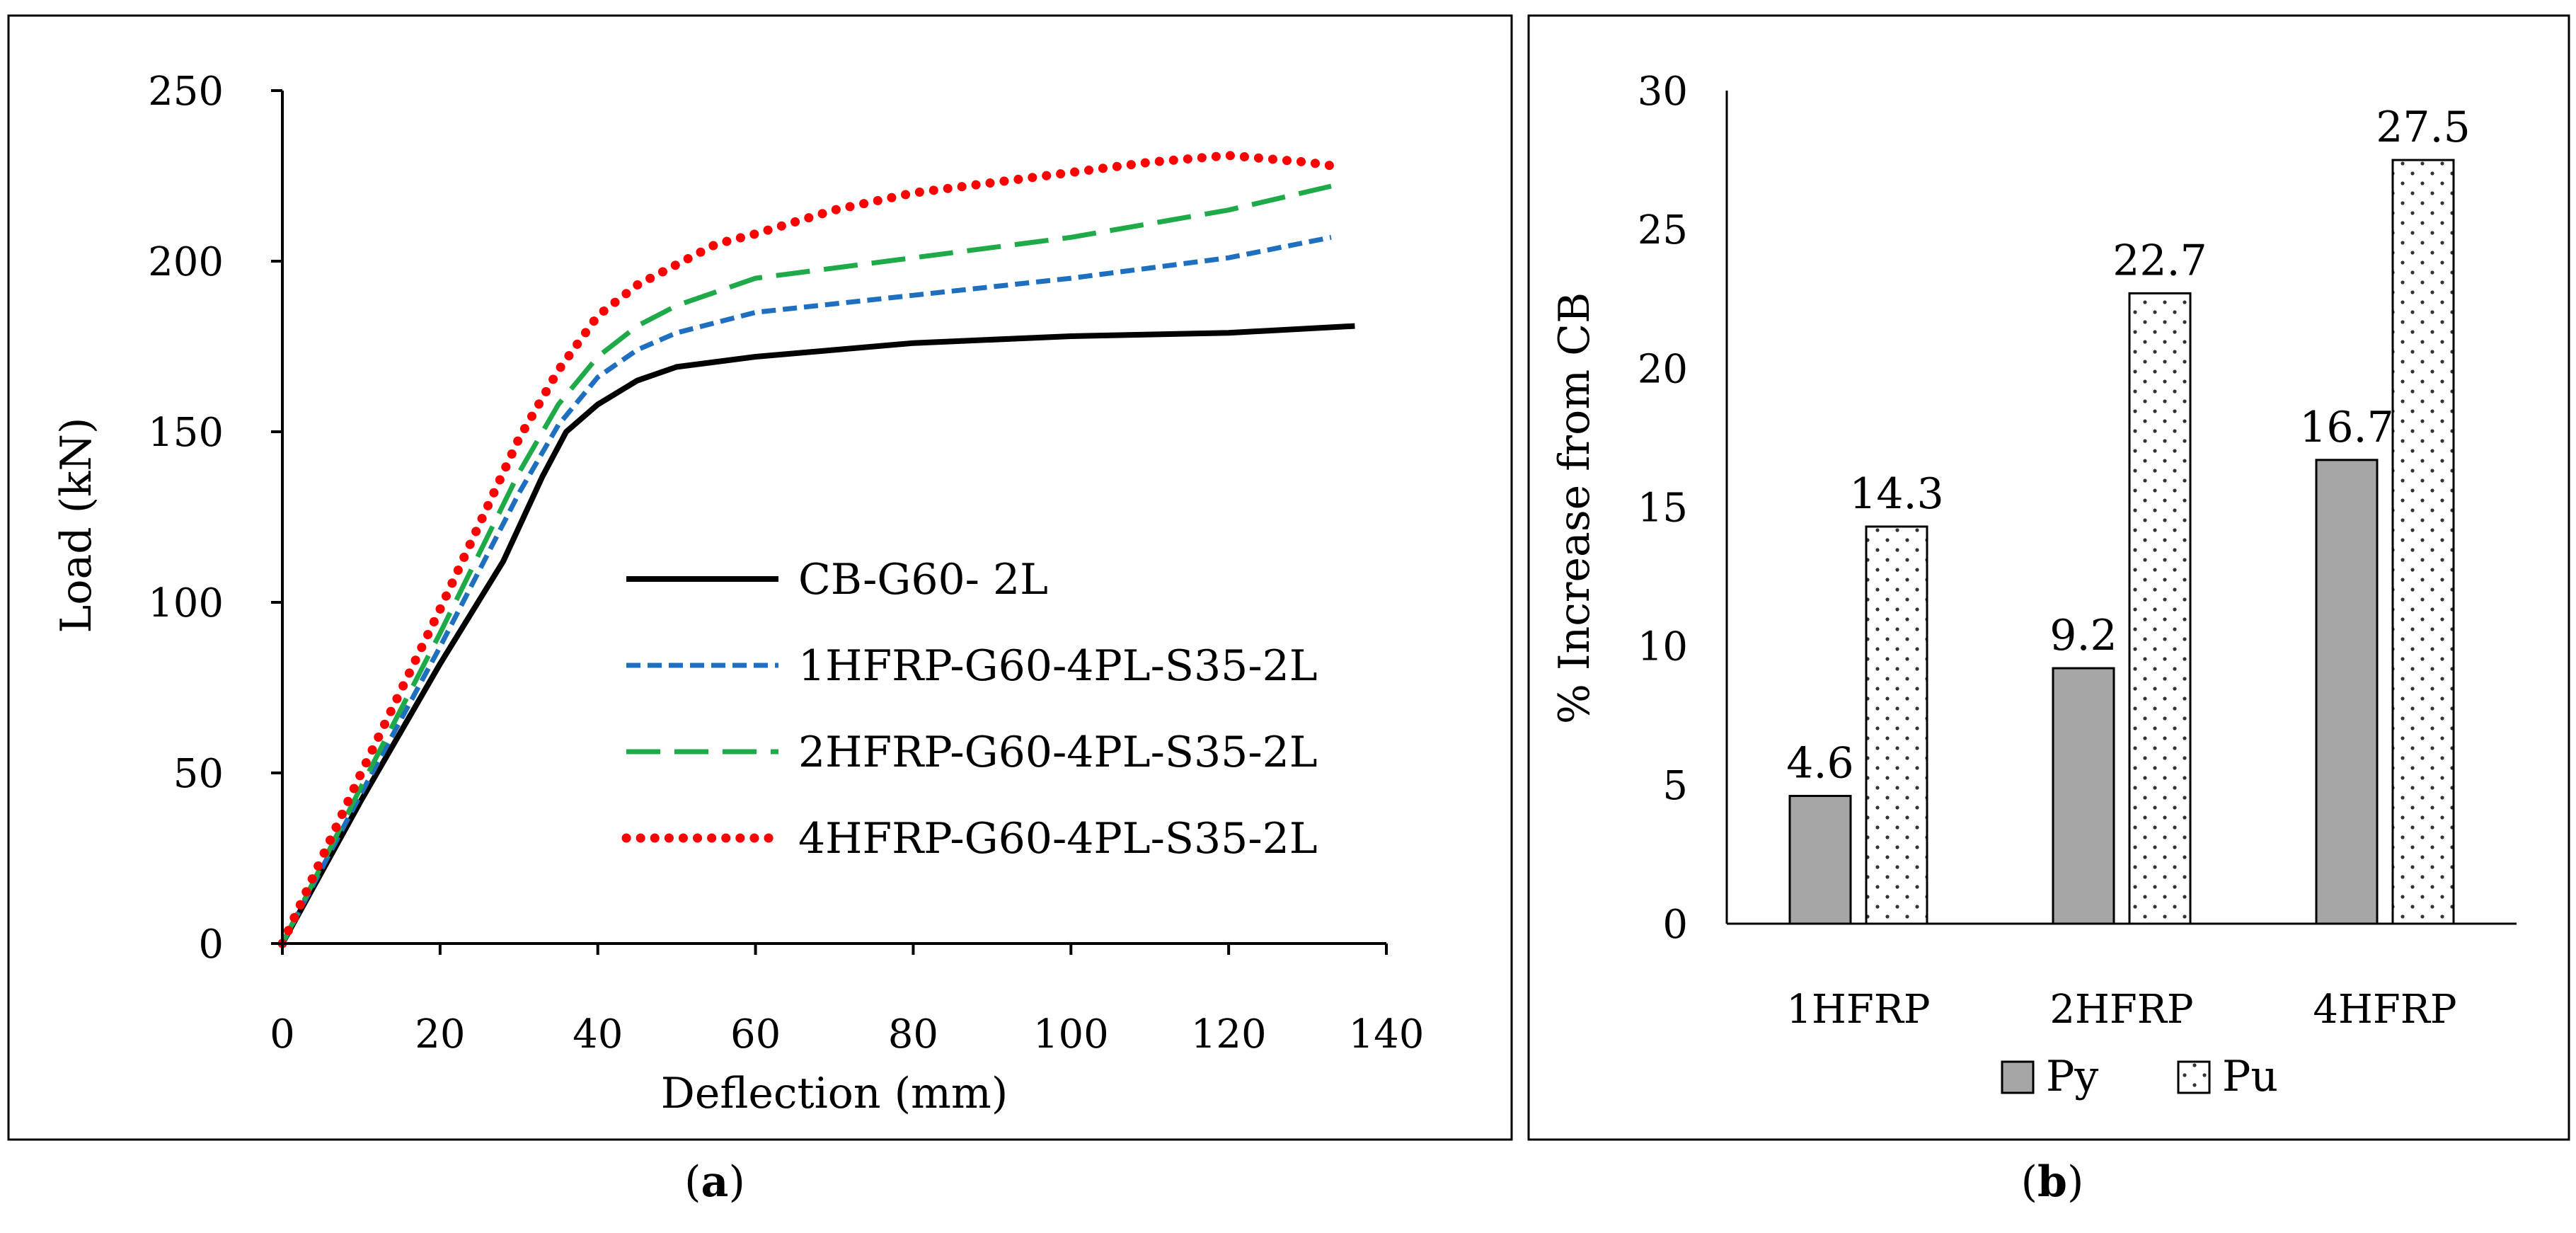  What do you see at coordinates (1387, 1034) in the screenshot?
I see `x-tick-label: 140` at bounding box center [1387, 1034].